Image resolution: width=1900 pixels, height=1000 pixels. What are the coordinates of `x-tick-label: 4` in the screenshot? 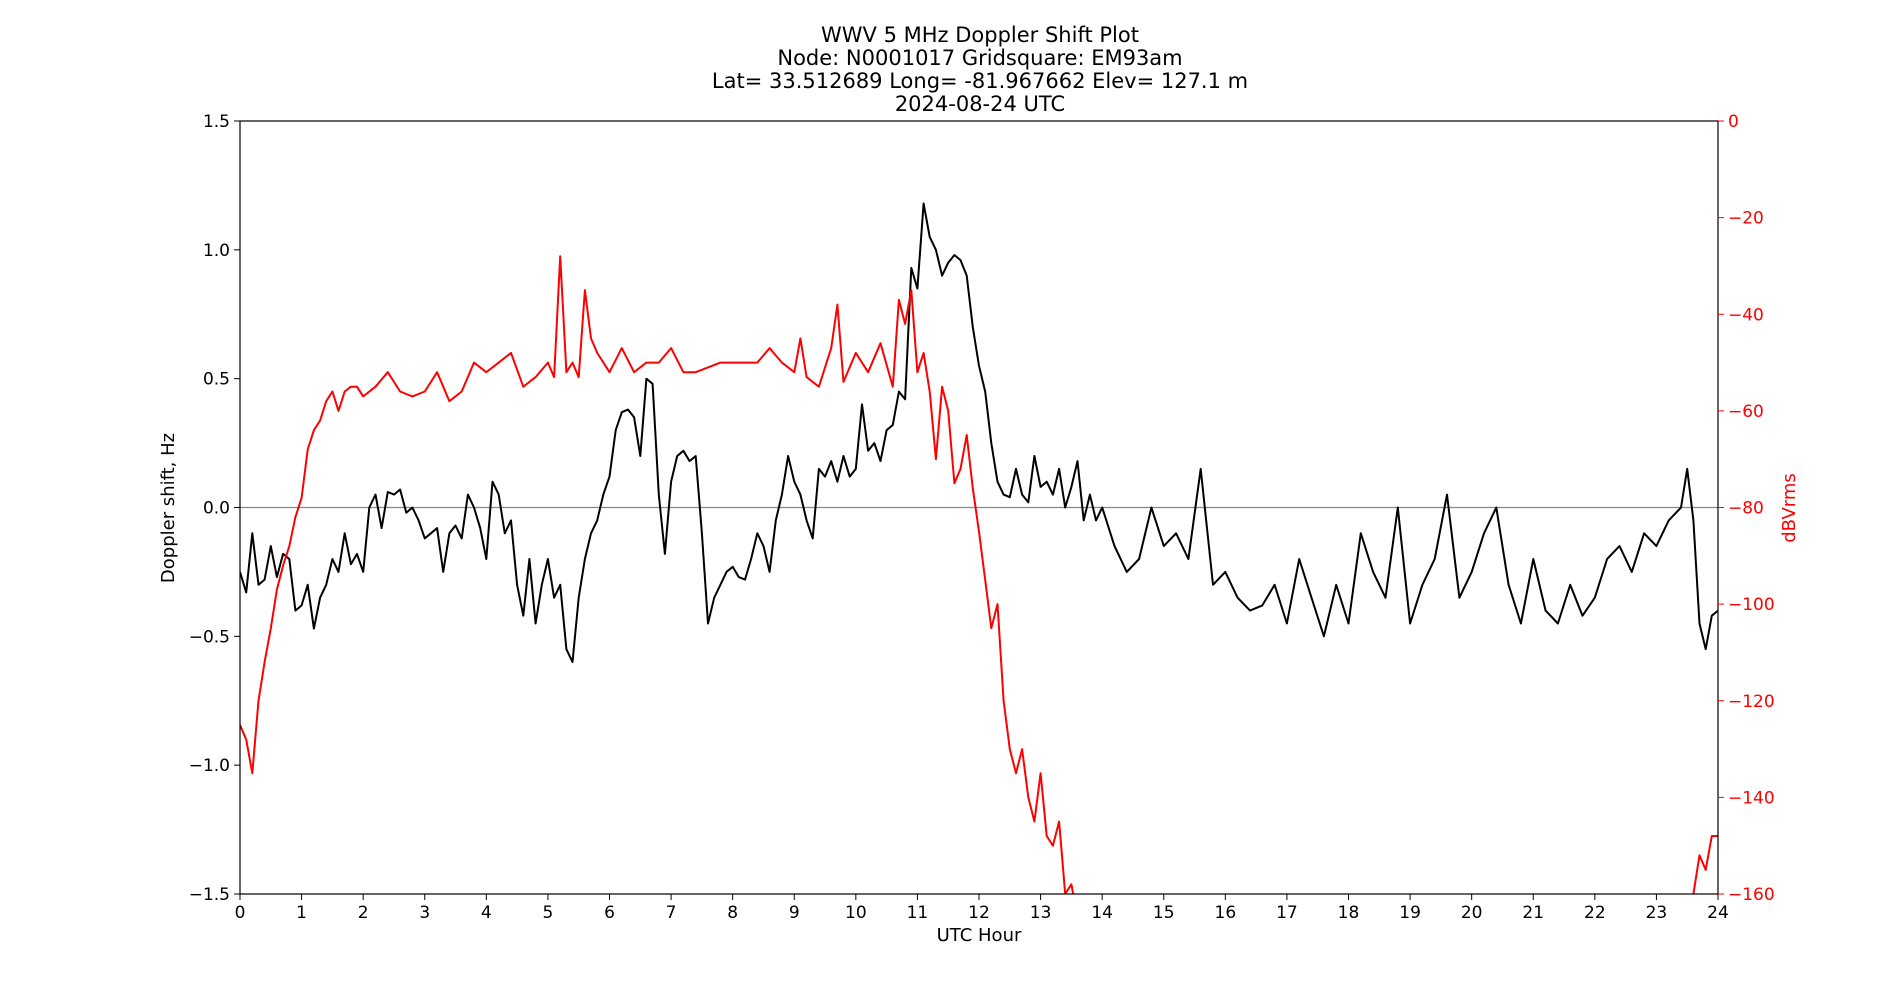 It's located at (486, 913).